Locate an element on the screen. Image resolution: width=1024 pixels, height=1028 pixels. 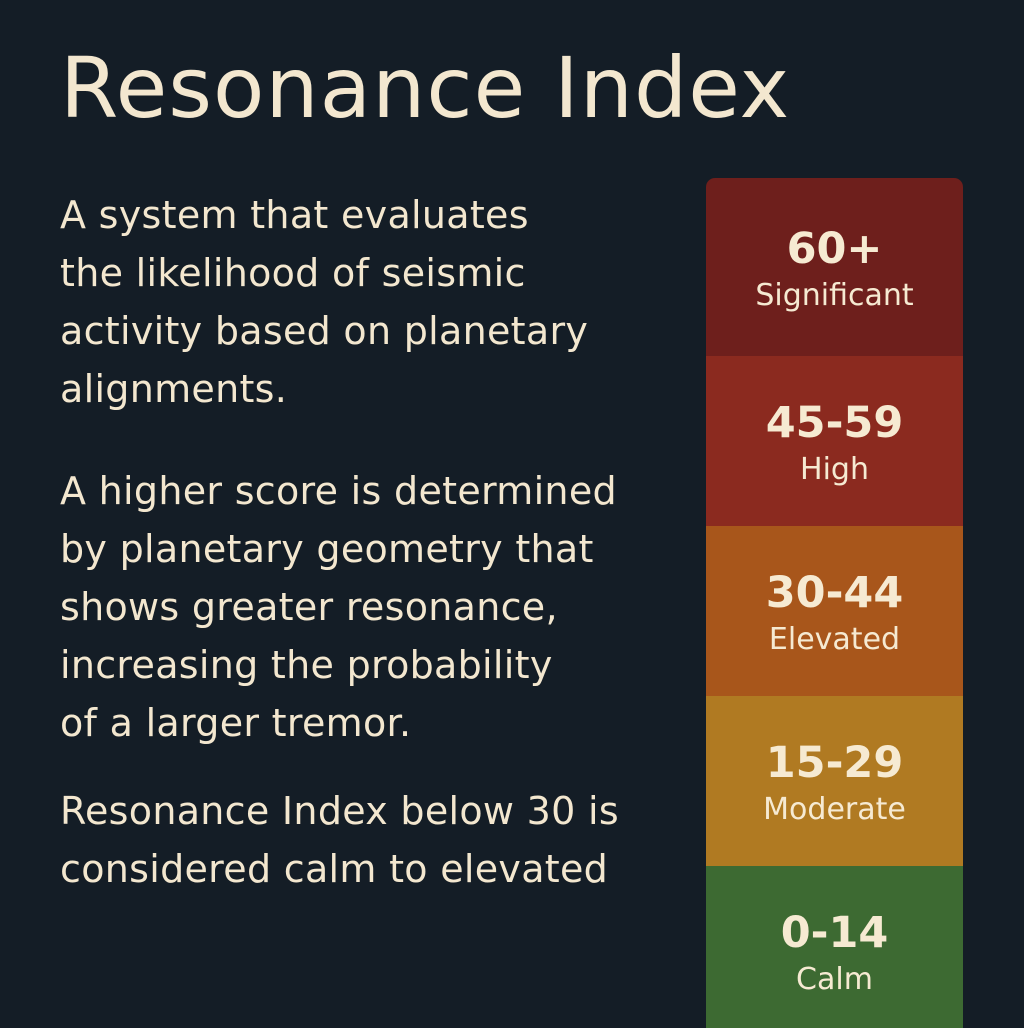
description-line: alignments. is located at coordinates (174, 389).